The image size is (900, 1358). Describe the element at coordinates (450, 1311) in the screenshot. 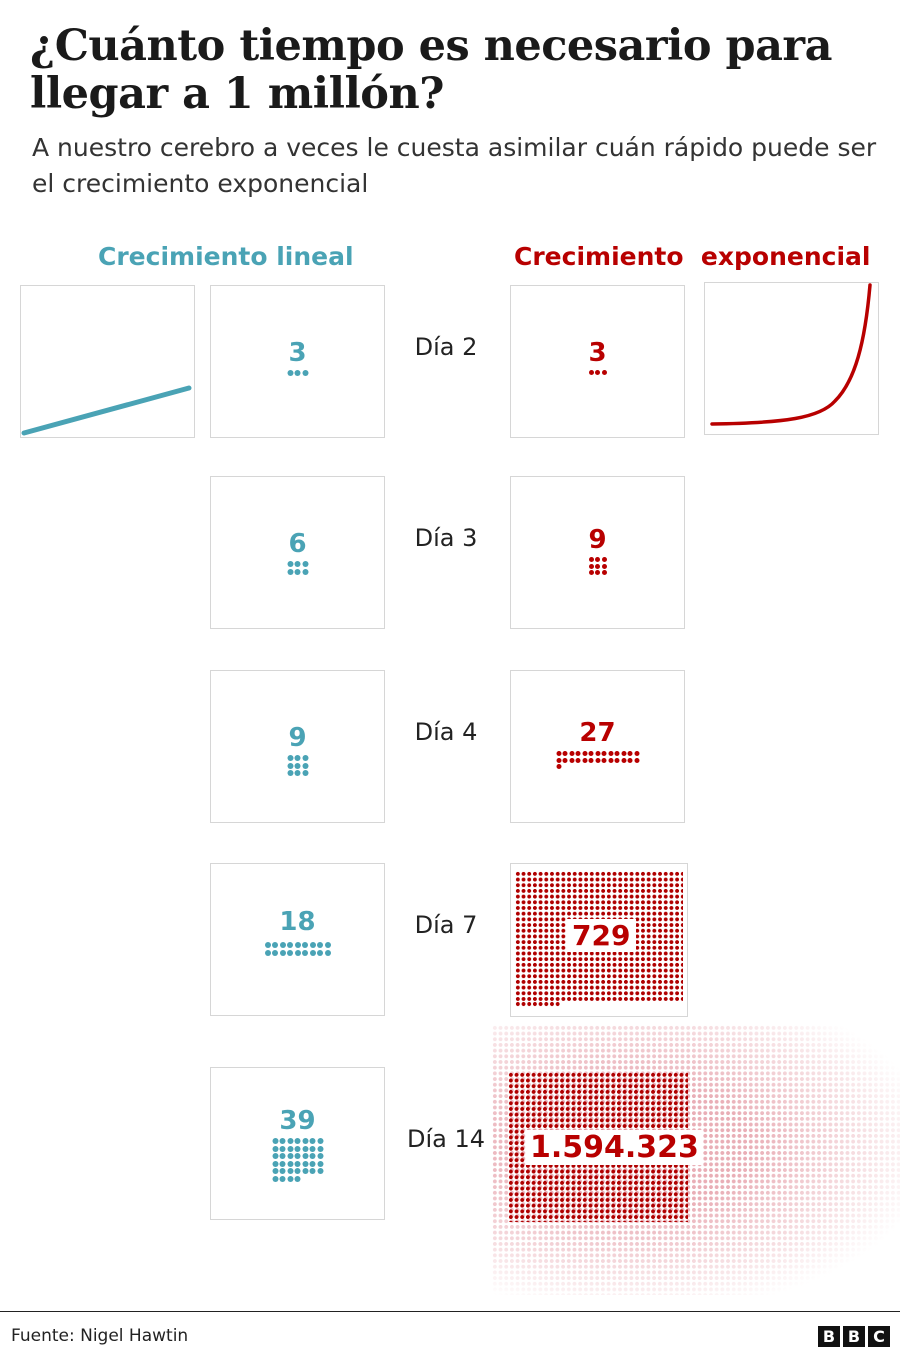

I see `footer-divider` at that location.